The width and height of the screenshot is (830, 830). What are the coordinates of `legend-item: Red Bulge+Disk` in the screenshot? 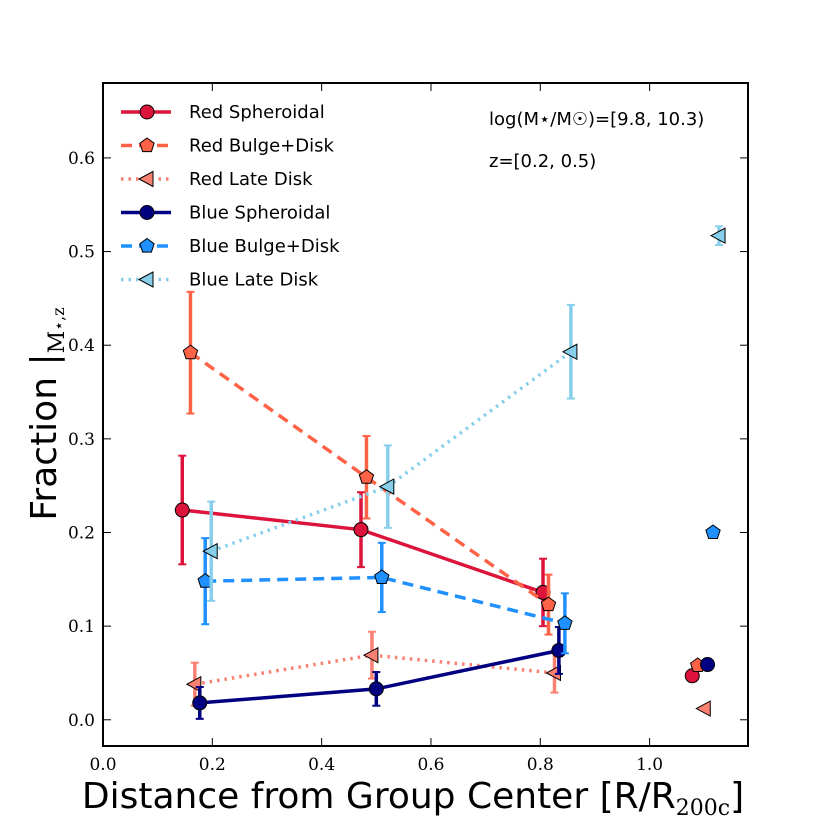 It's located at (227, 146).